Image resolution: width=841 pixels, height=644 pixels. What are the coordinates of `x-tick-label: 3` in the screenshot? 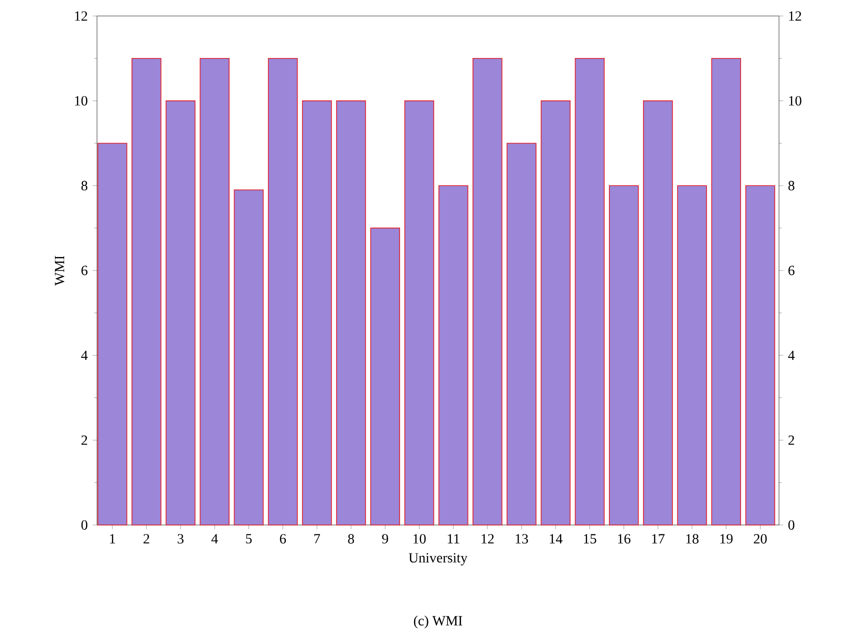 It's located at (181, 539).